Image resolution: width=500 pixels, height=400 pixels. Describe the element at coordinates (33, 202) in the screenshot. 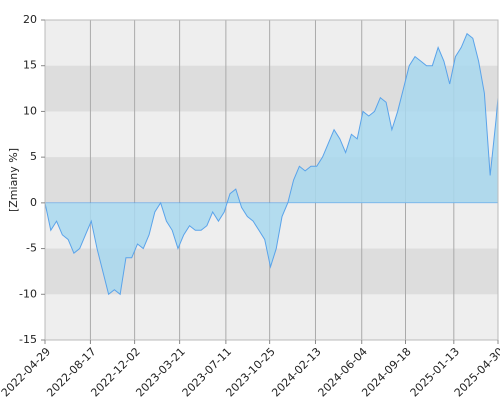

I see `y-tick-label: 0` at that location.